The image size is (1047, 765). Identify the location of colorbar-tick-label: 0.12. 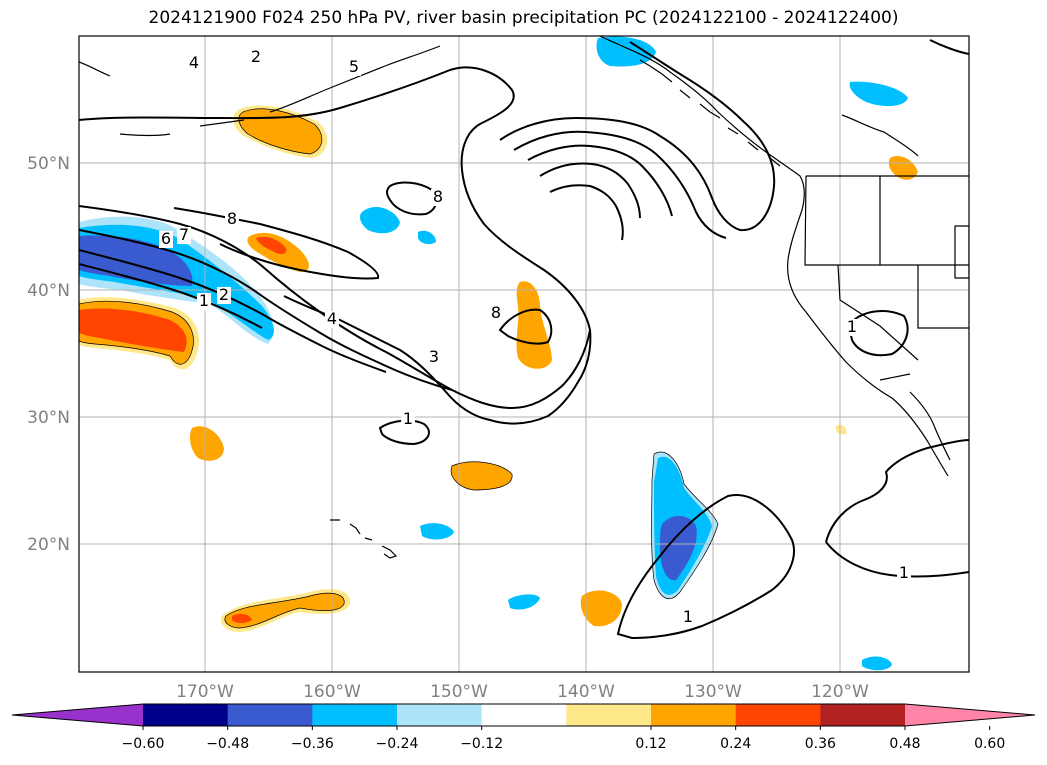
(650, 744).